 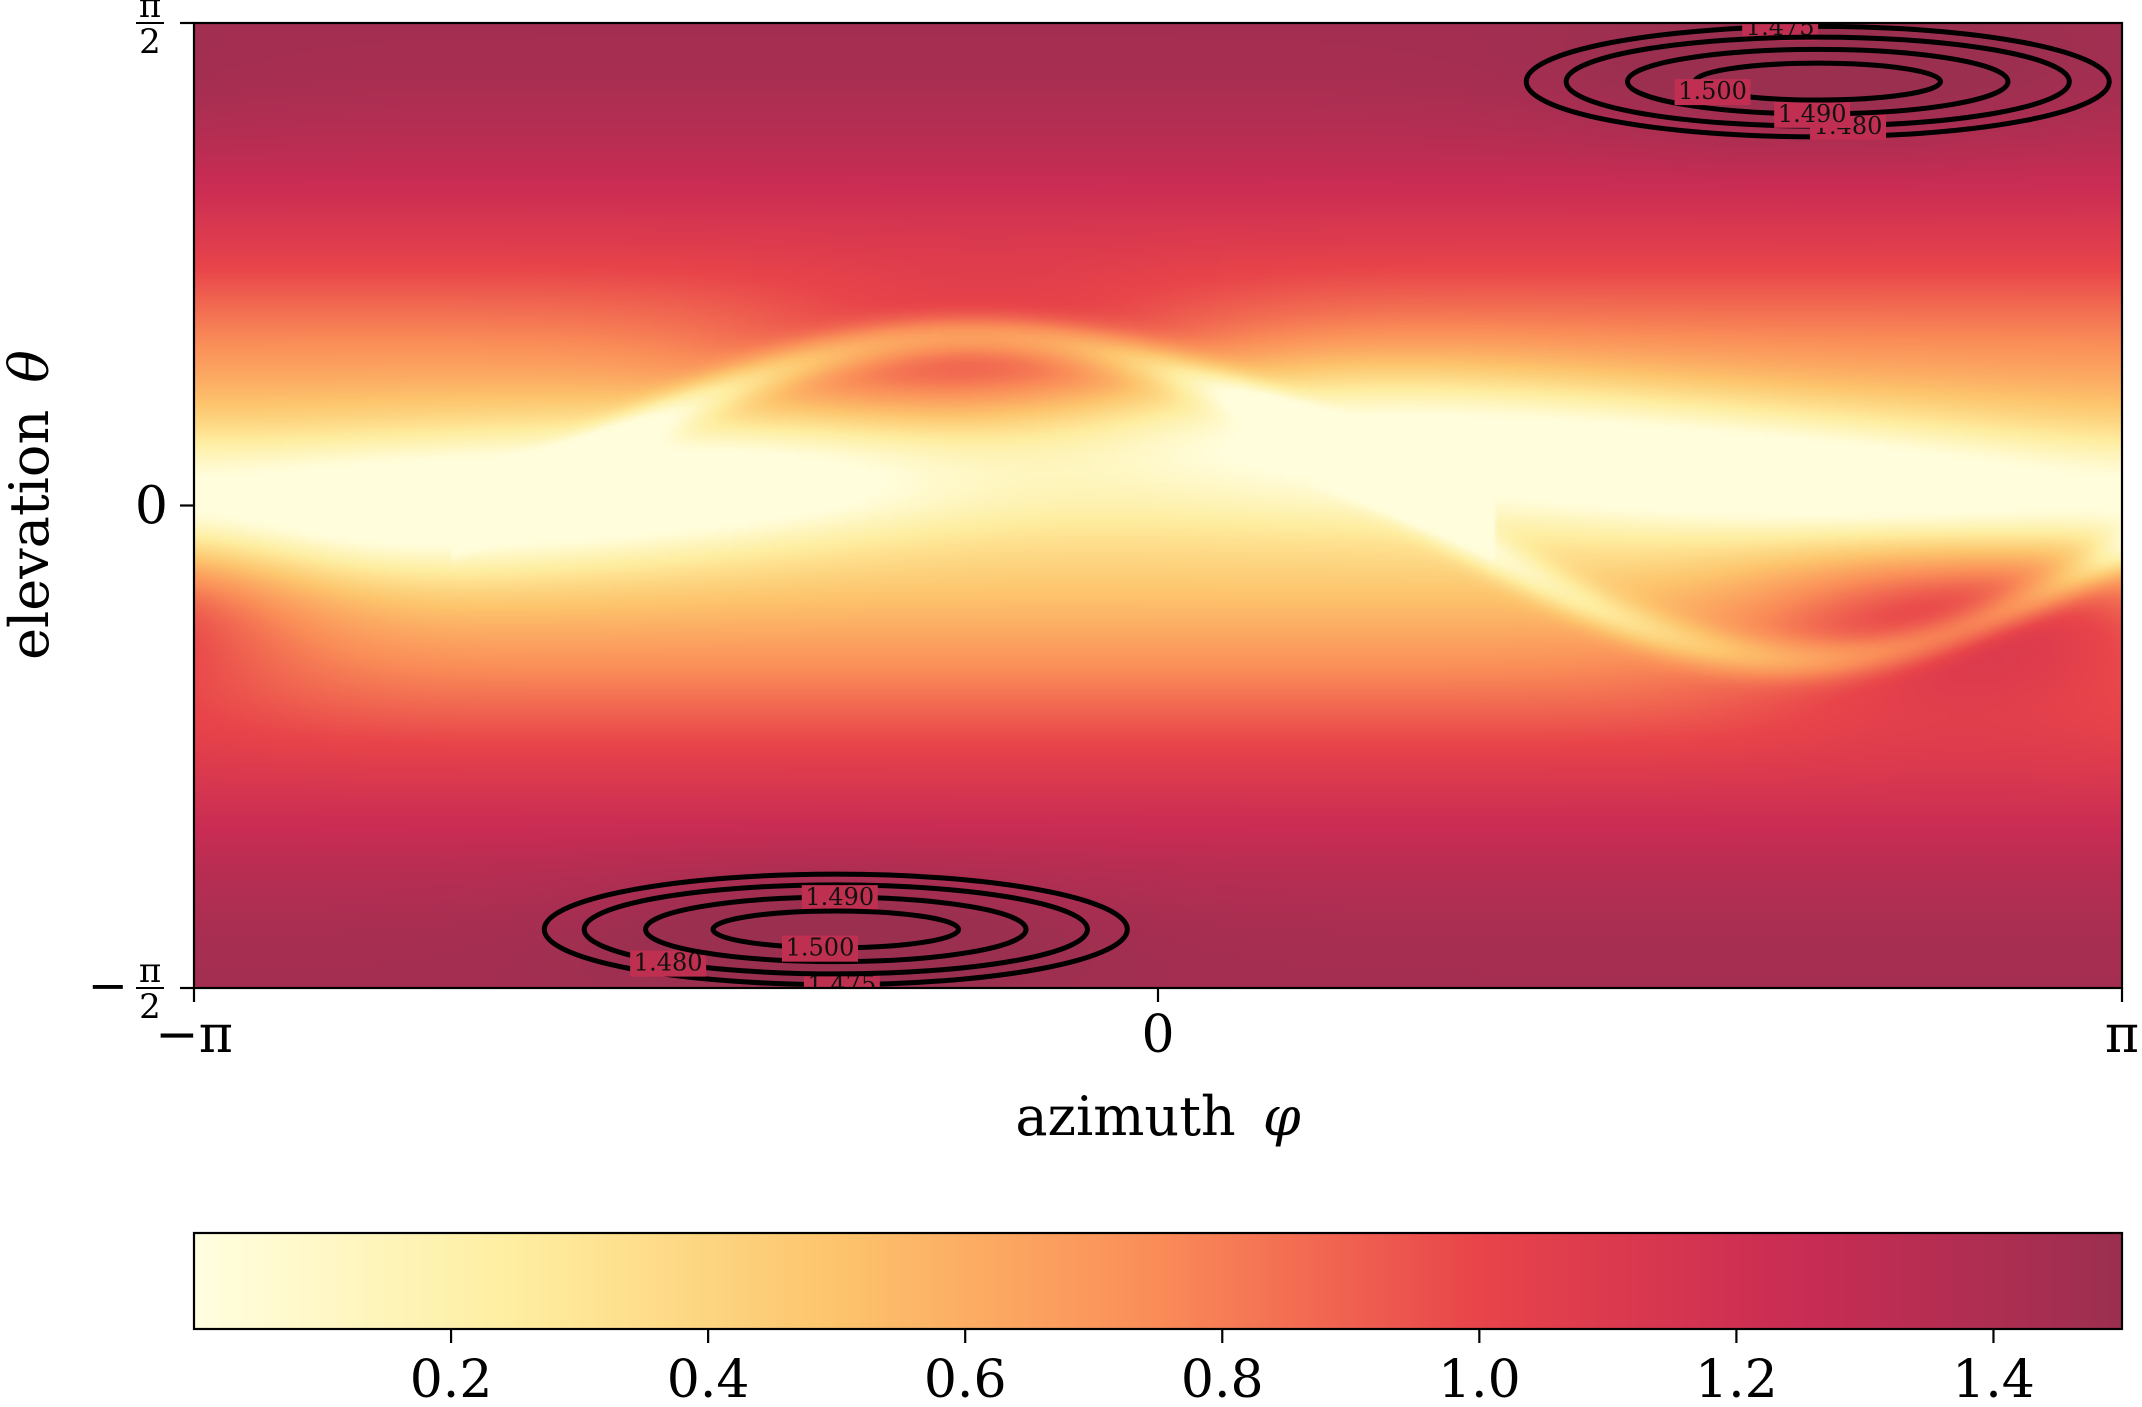 I want to click on colorbar-ticks: 0.2 0.4 0.6 0.8 1.0 1.2 1.4, so click(x=1222, y=1368).